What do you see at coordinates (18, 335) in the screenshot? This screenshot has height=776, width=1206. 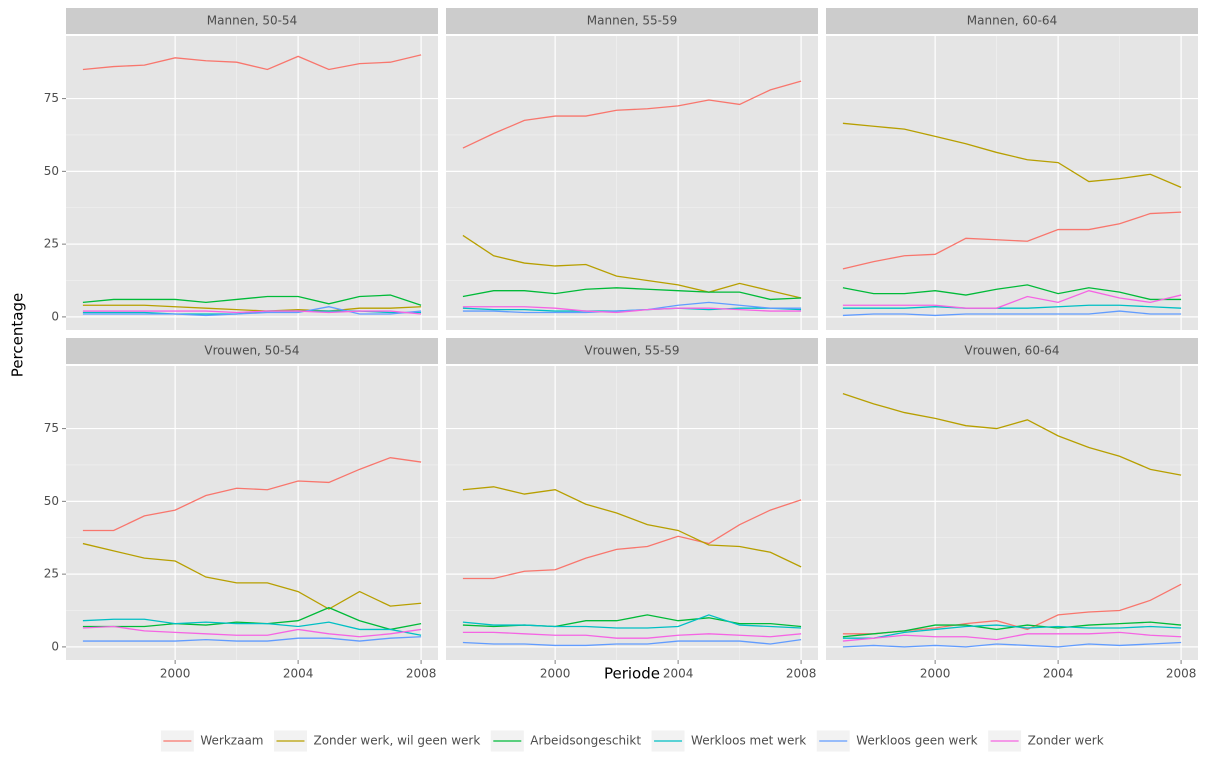 I see `y-axis-label: Percentage` at bounding box center [18, 335].